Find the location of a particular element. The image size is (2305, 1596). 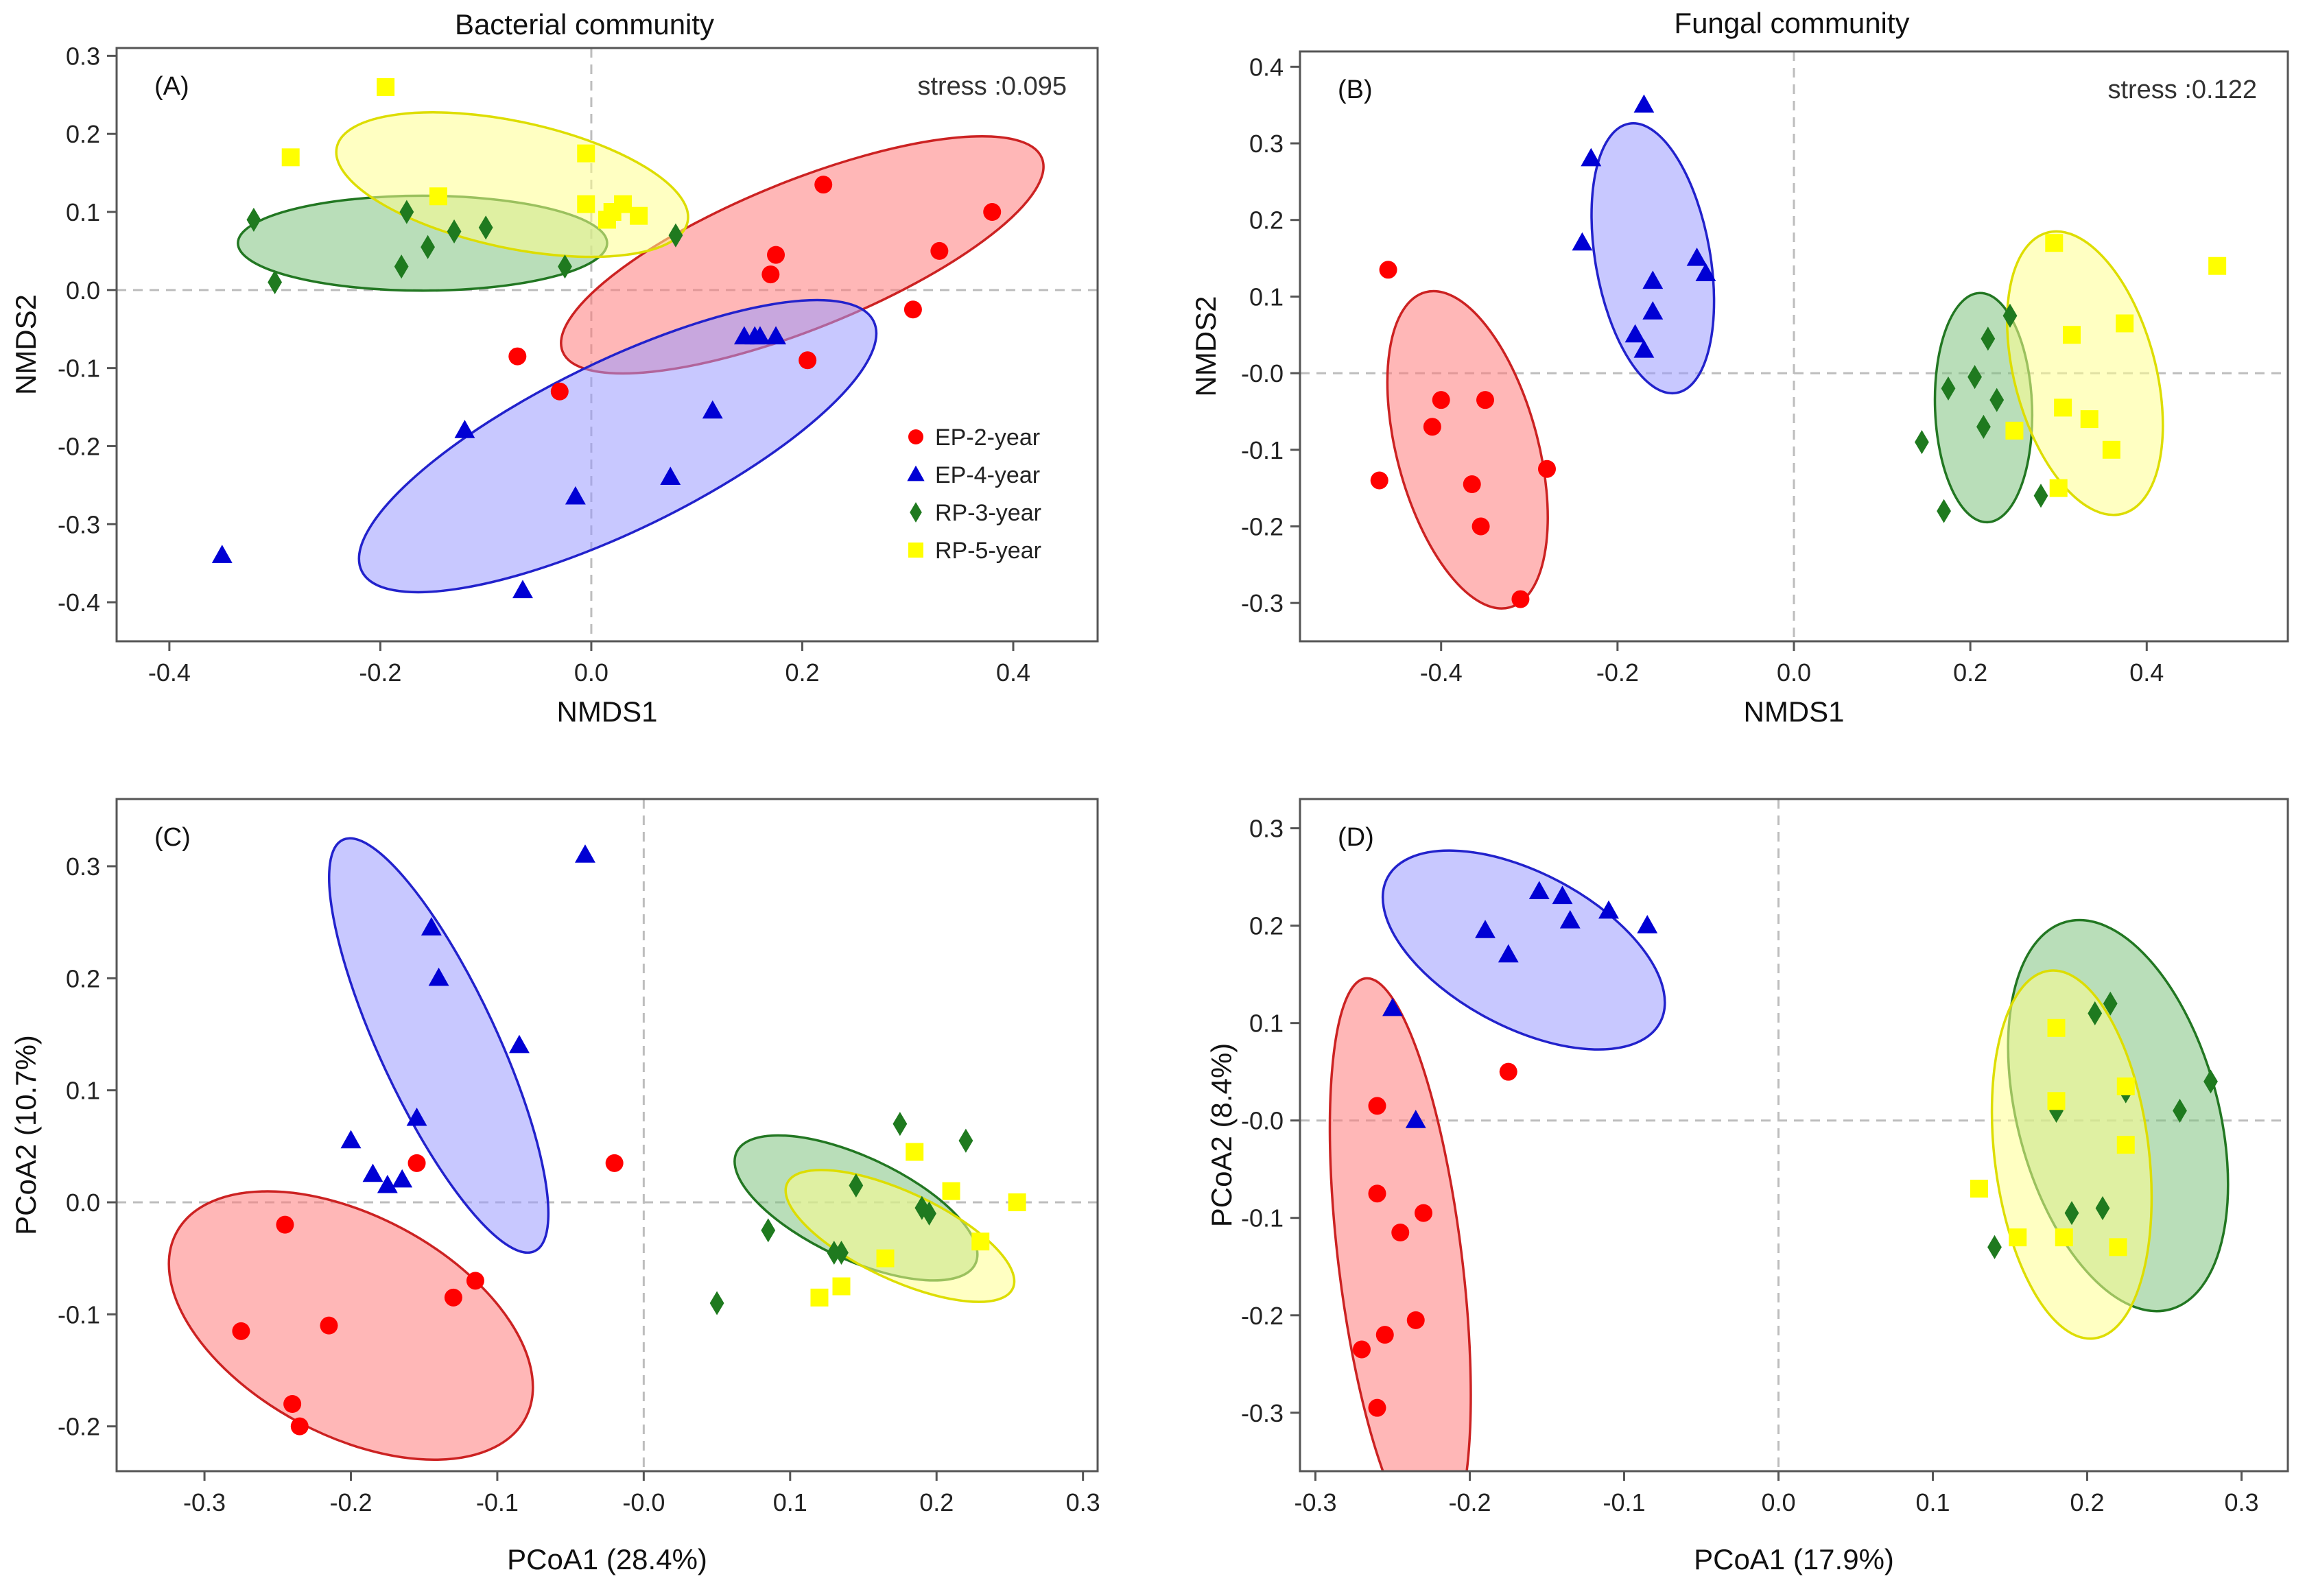

panel-label: (B) is located at coordinates (1355, 89).